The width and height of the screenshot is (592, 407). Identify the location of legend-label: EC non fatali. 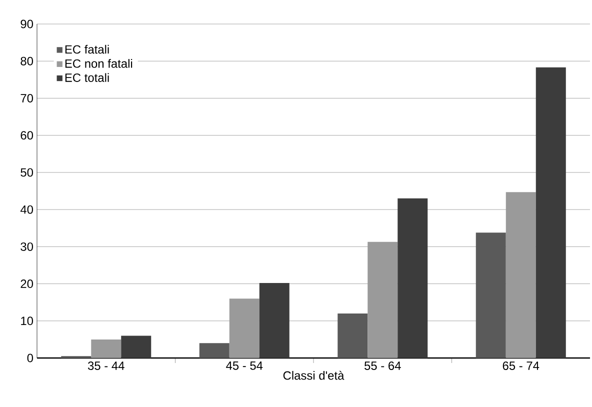
(98, 63).